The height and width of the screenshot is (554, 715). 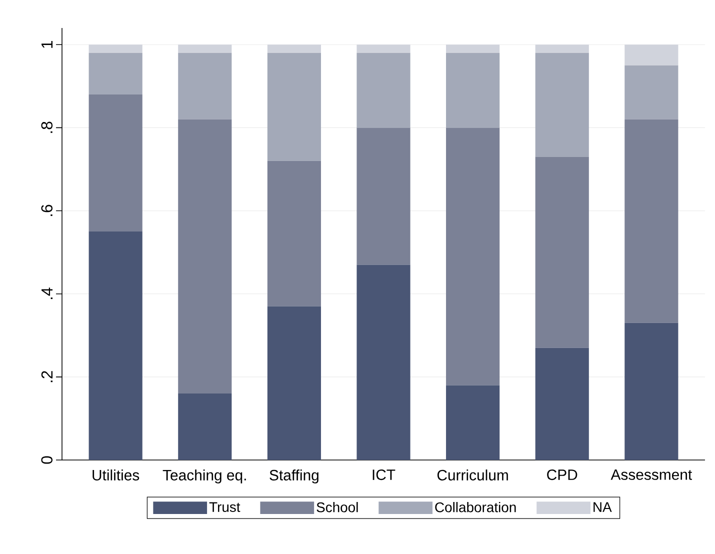 I want to click on y-tick-label: .6, so click(x=47, y=210).